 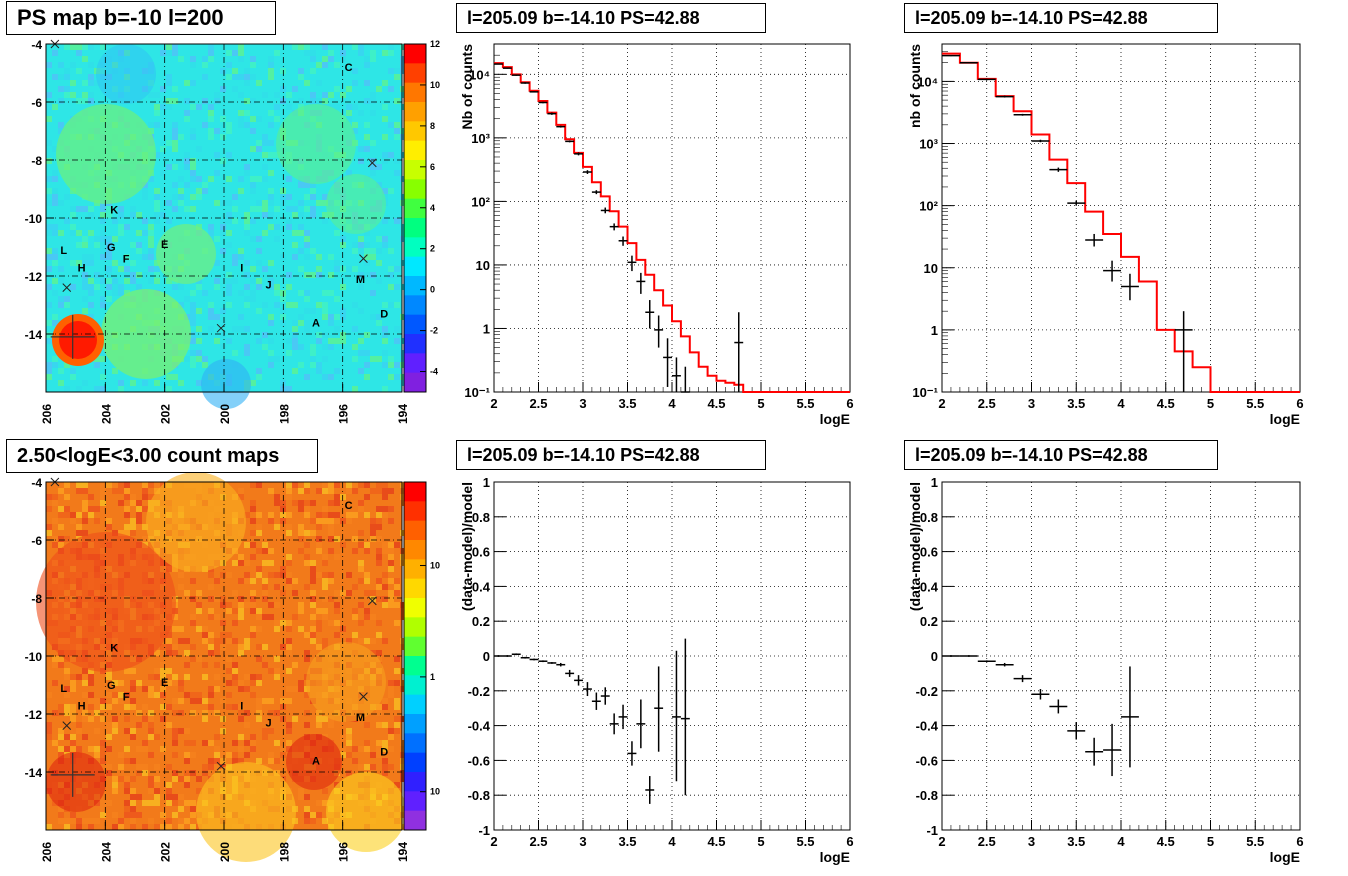 What do you see at coordinates (928, 206) in the screenshot?
I see `y-tick-label: 10²` at bounding box center [928, 206].